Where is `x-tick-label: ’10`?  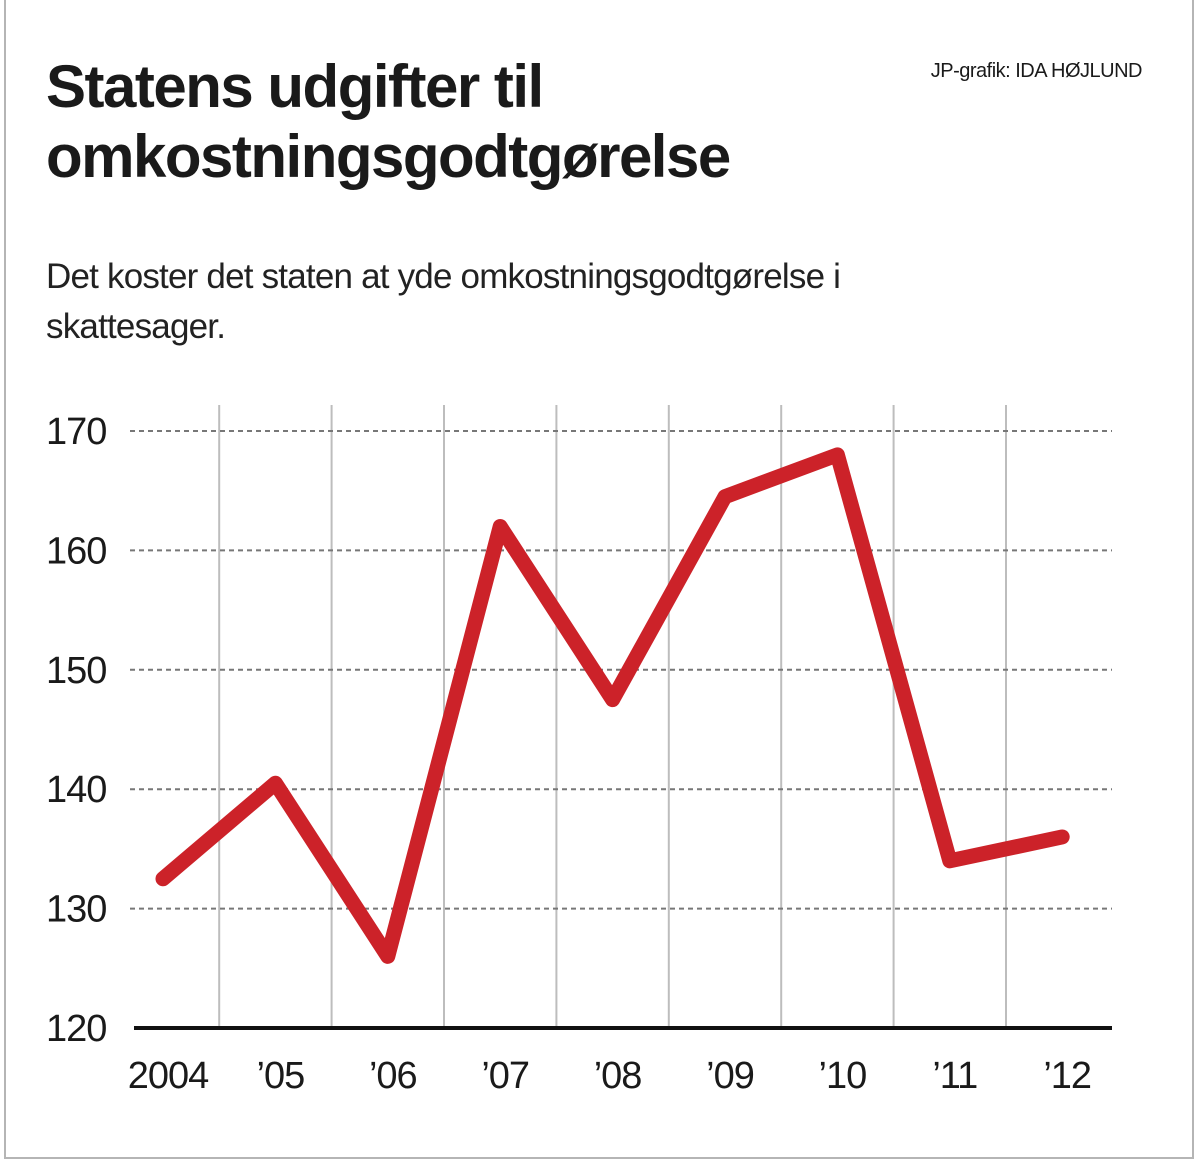 x-tick-label: ’10 is located at coordinates (843, 1076).